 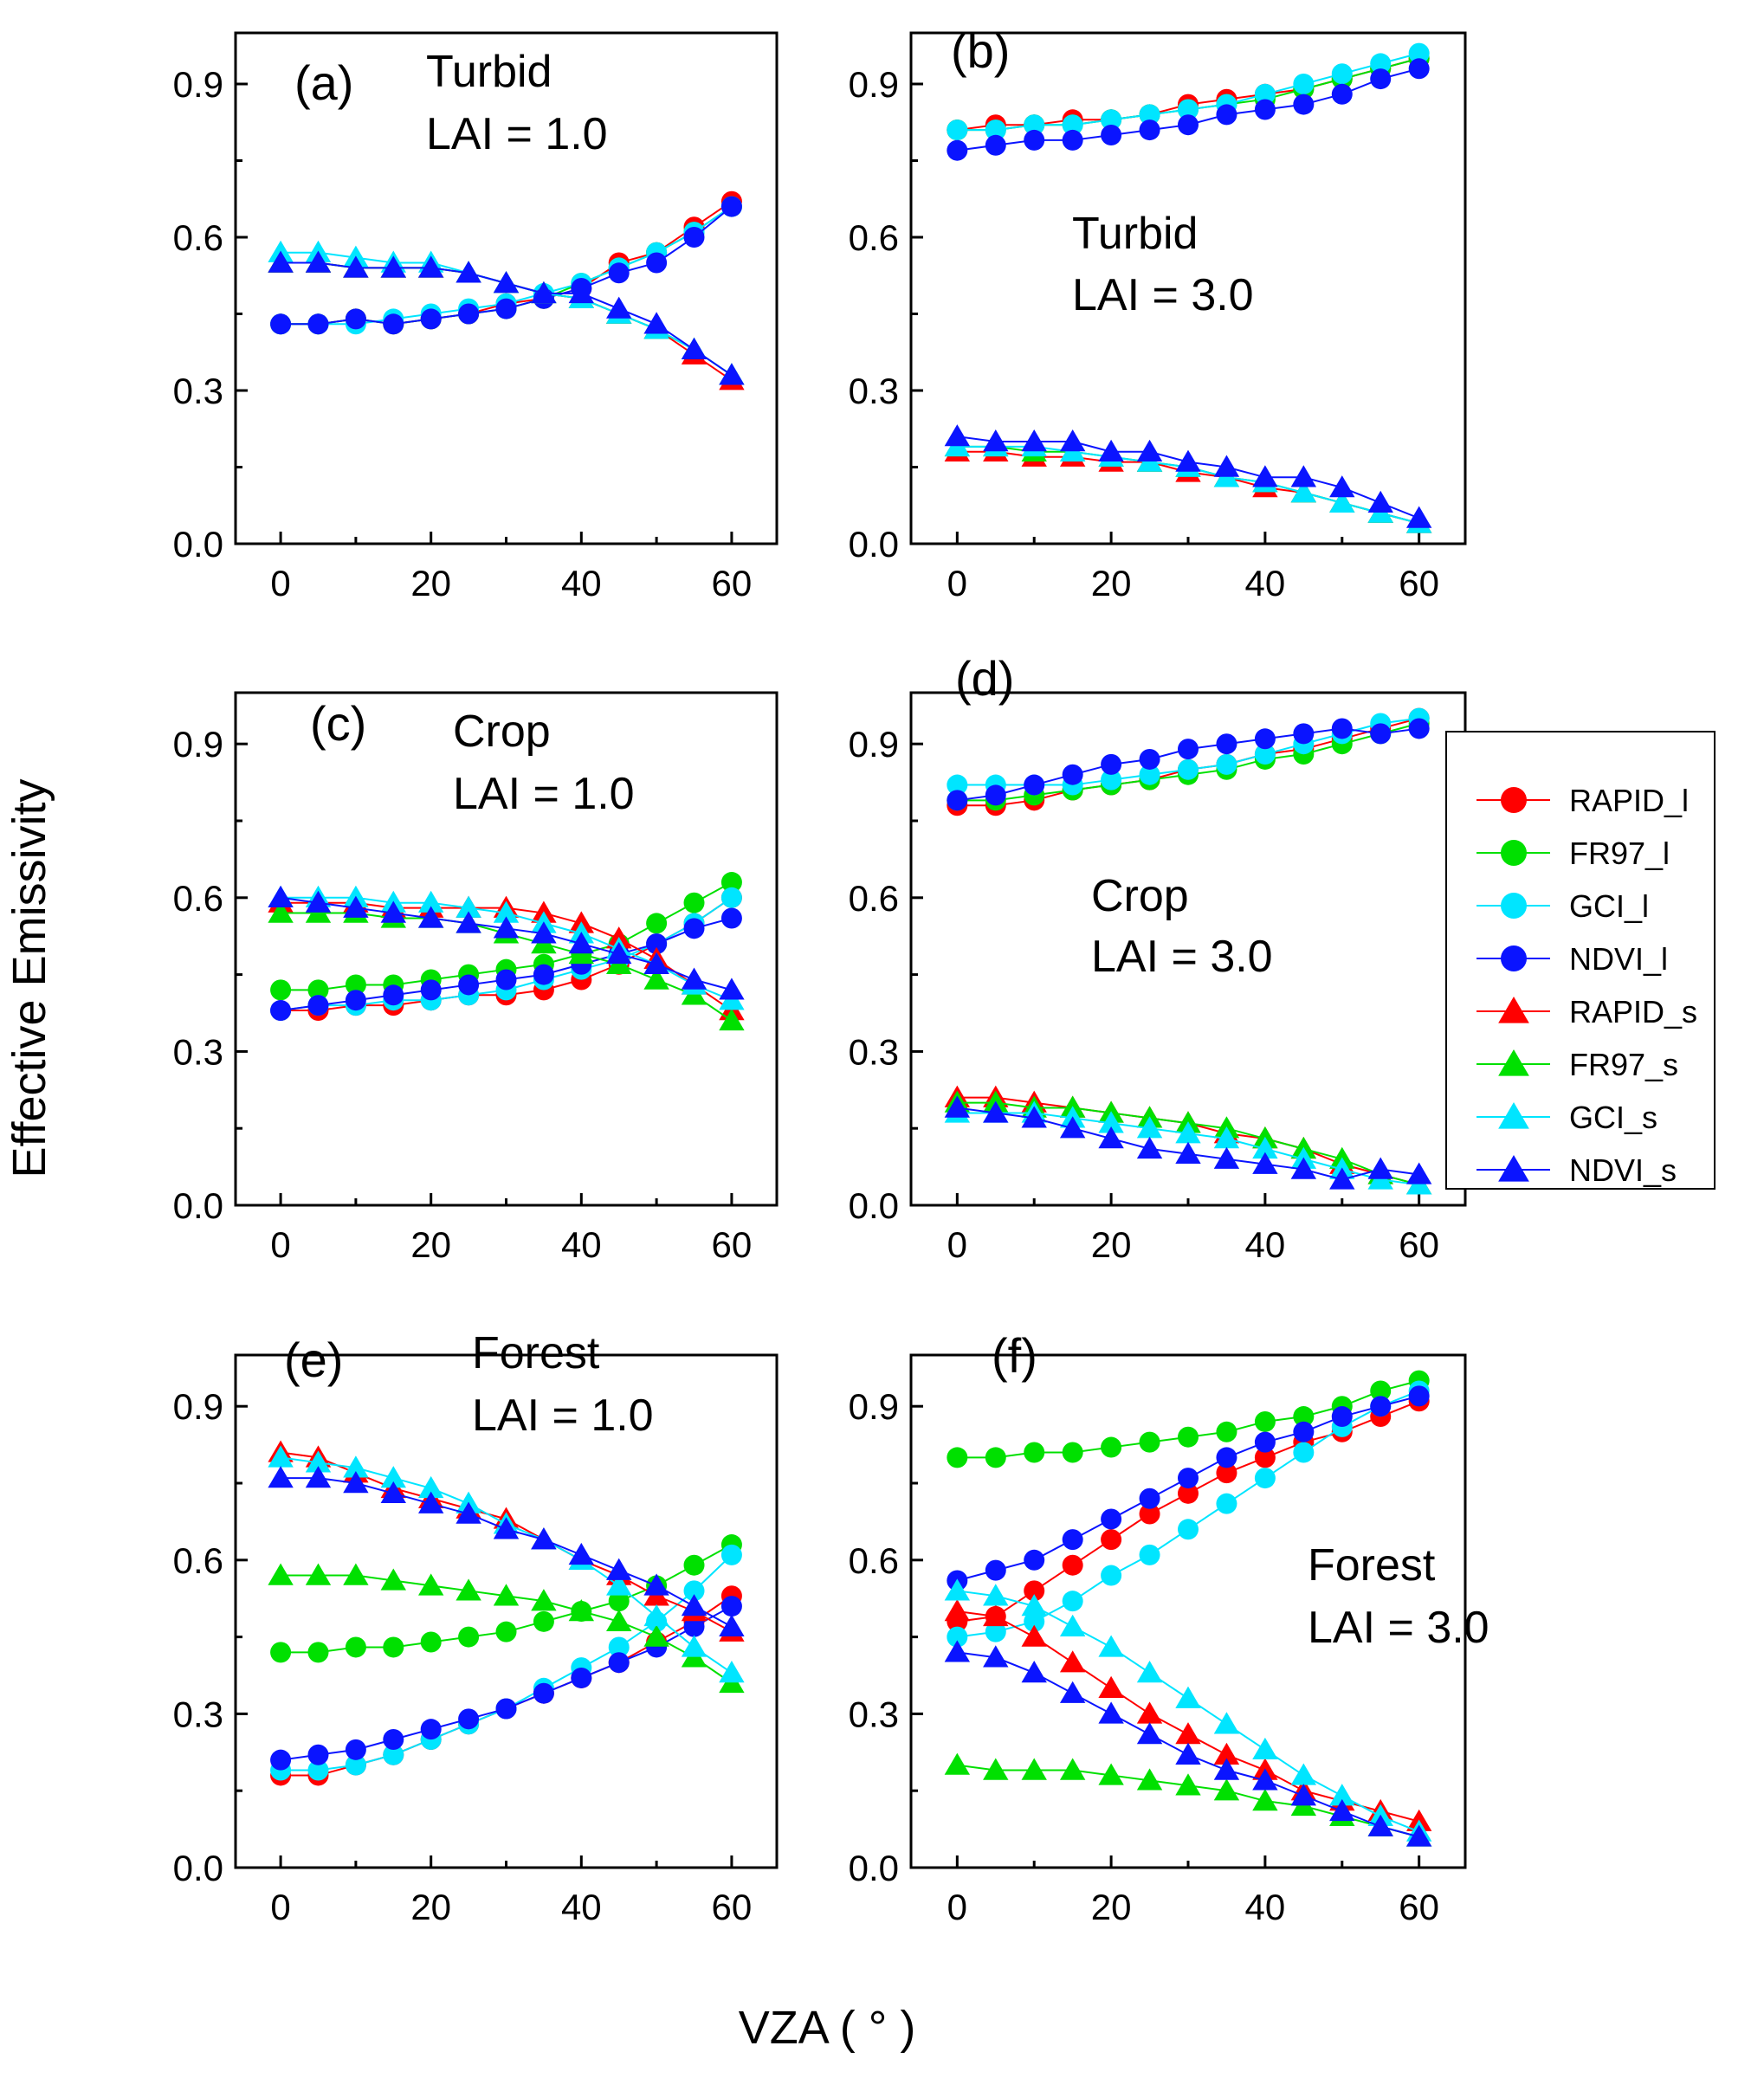 I want to click on x-tick-label: 60, so click(x=732, y=1244).